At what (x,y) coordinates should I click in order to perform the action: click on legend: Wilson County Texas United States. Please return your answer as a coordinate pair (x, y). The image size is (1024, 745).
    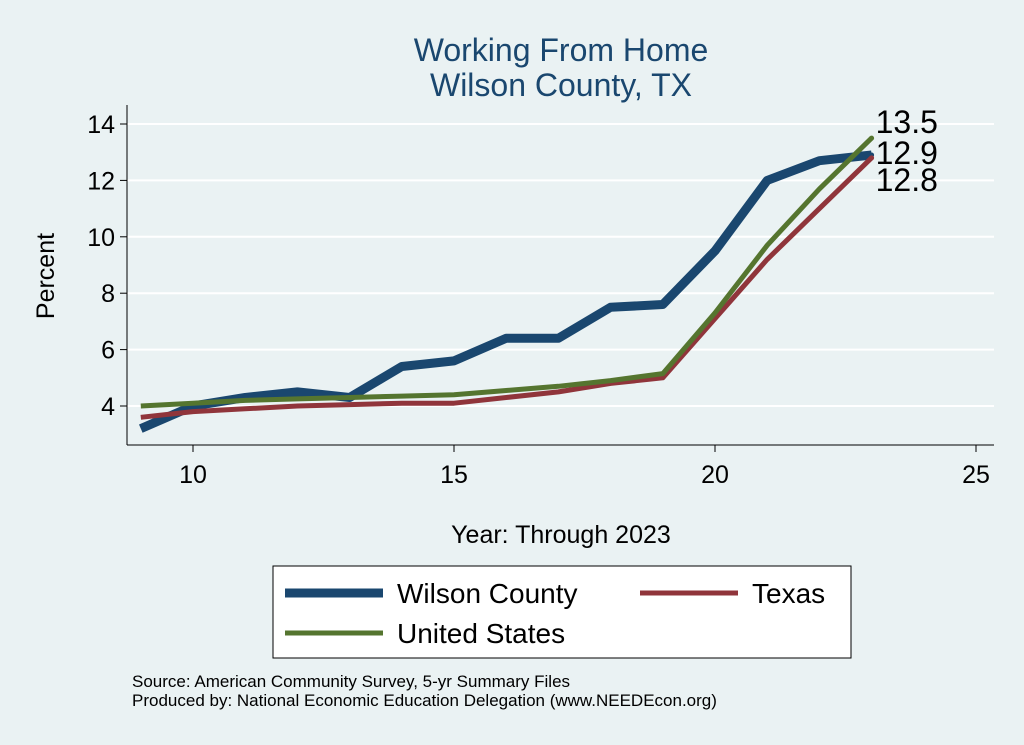
    Looking at the image, I should click on (555, 613).